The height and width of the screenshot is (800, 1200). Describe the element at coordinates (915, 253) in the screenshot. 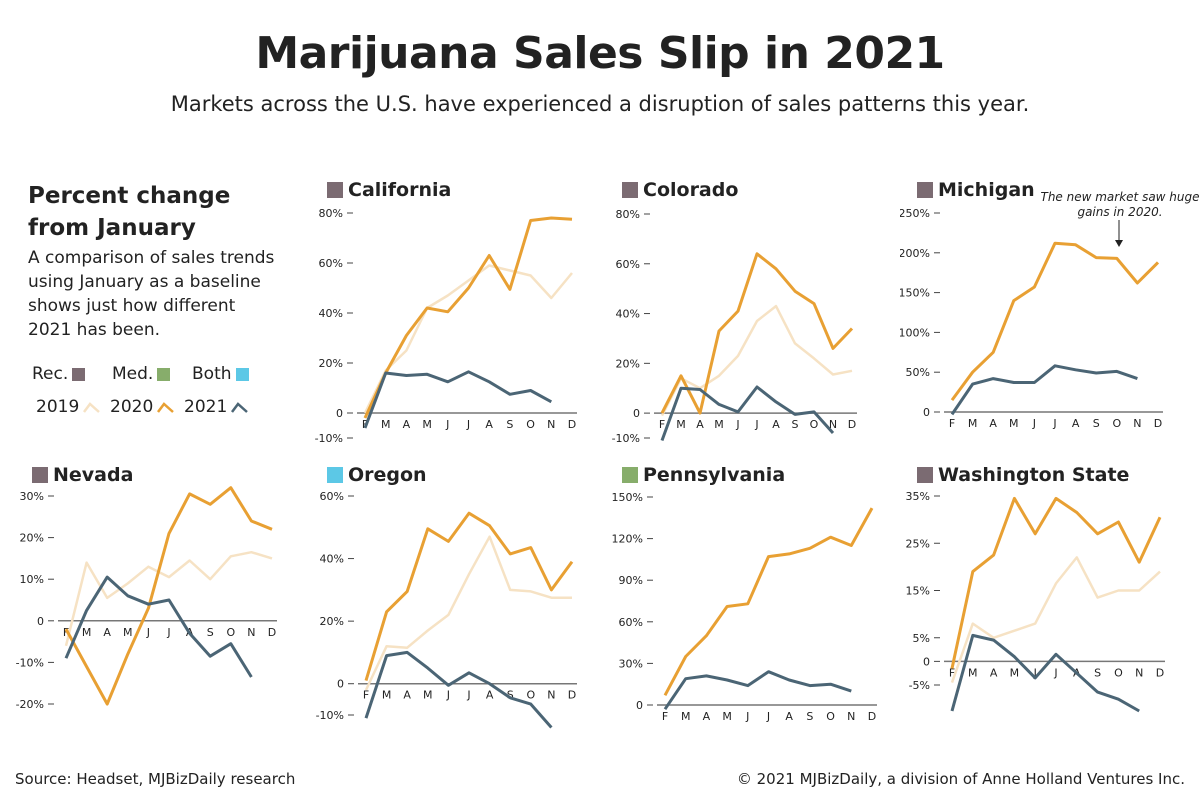

I see `y-tick-label: 200%` at that location.